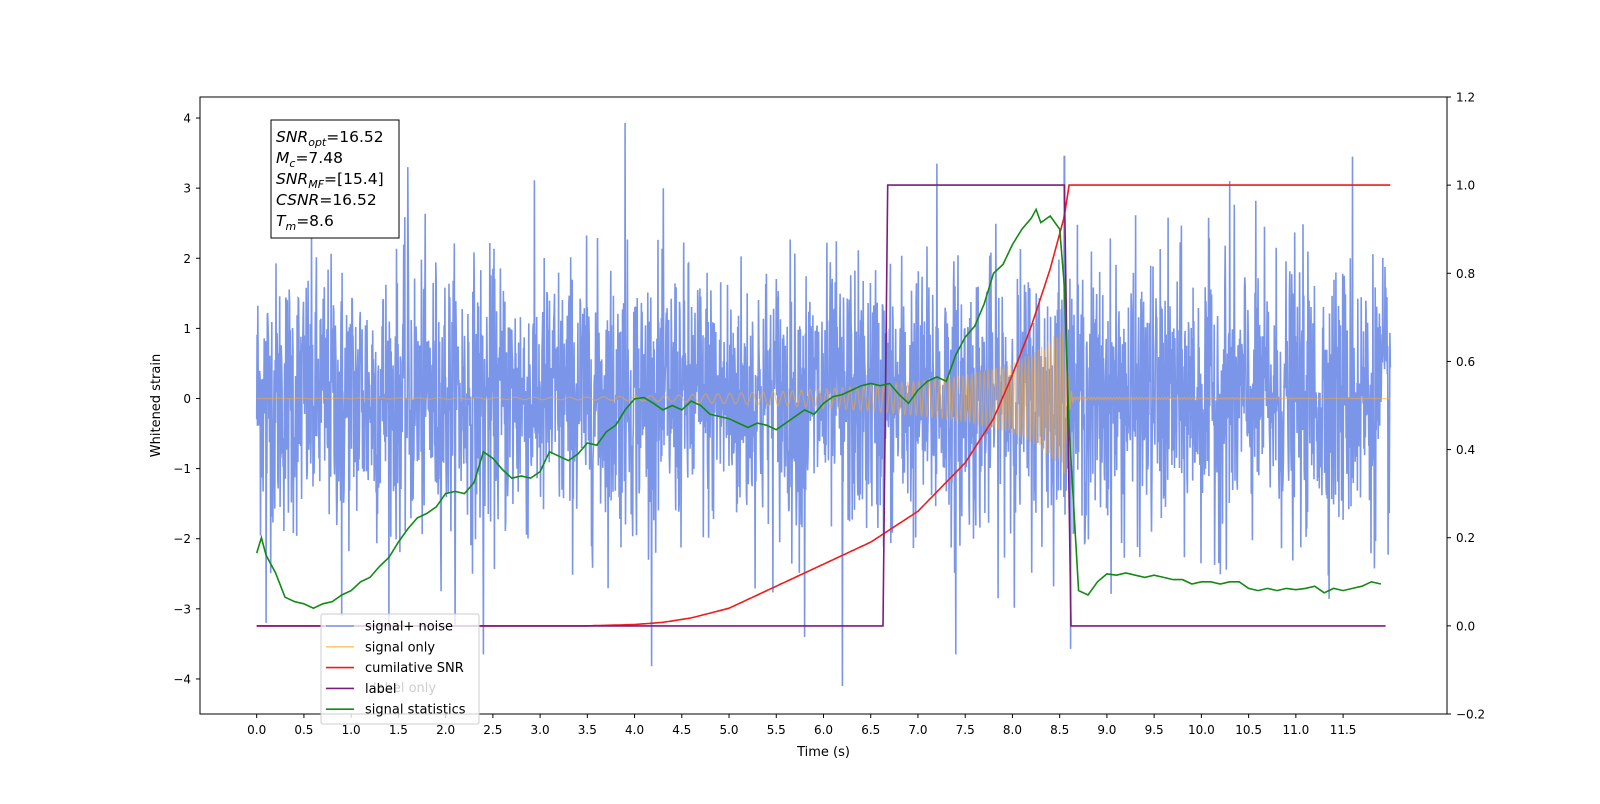  Describe the element at coordinates (1465, 362) in the screenshot. I see `y2-tick-label: 0.6` at that location.